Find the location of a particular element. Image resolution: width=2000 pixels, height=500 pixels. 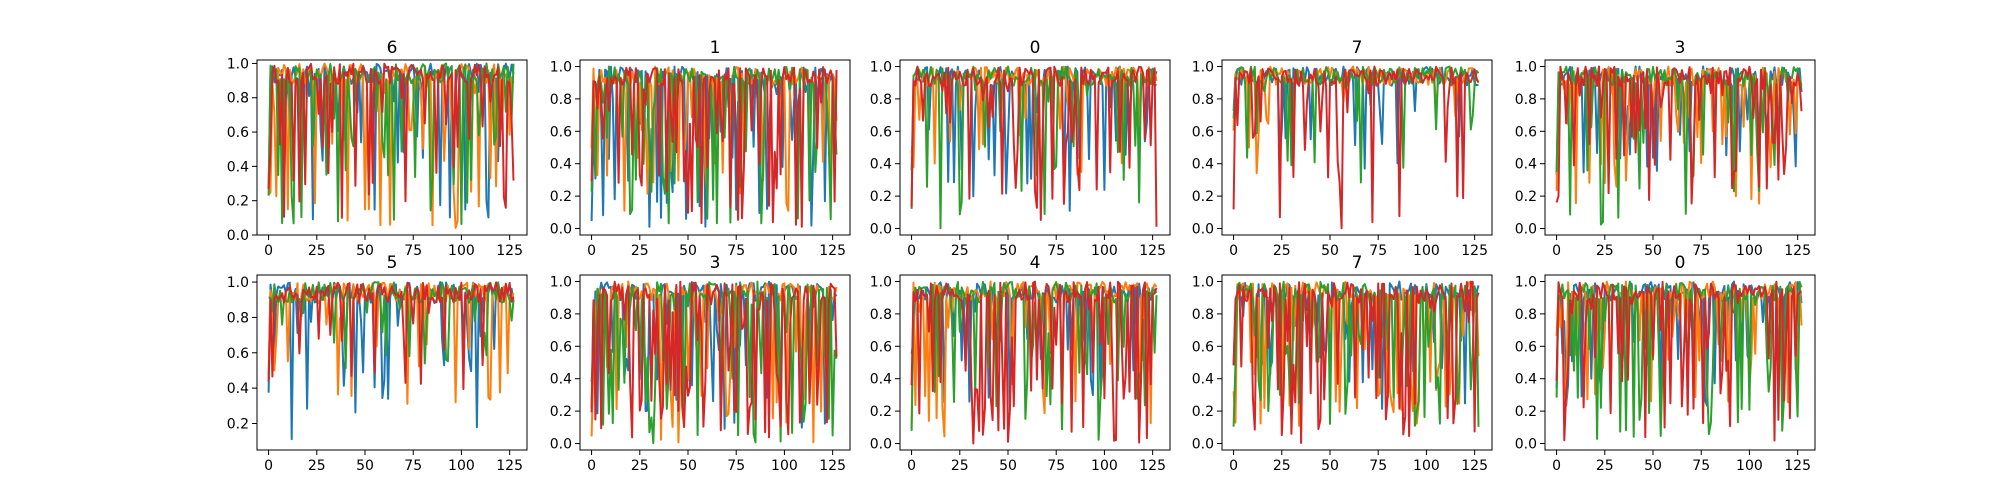

subplot-9: 7 0 25 50 75 100 125 0.0 0.2 0.4 0.6 0.8 1.0 is located at coordinates (1342, 363).